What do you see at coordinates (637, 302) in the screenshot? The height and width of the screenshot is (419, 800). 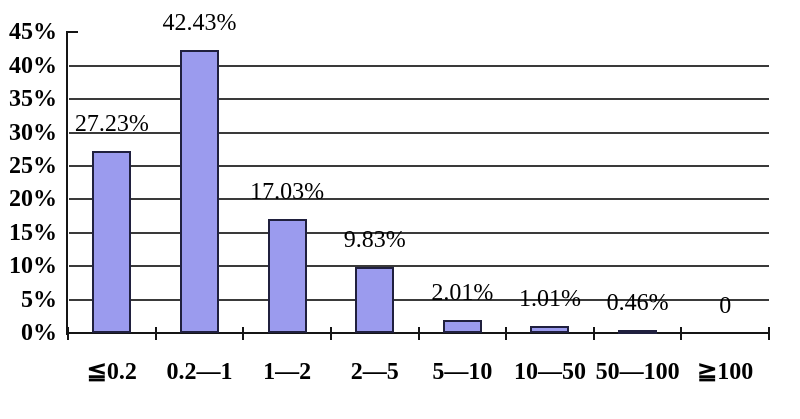 I see `bar-value-label: 0.46%` at bounding box center [637, 302].